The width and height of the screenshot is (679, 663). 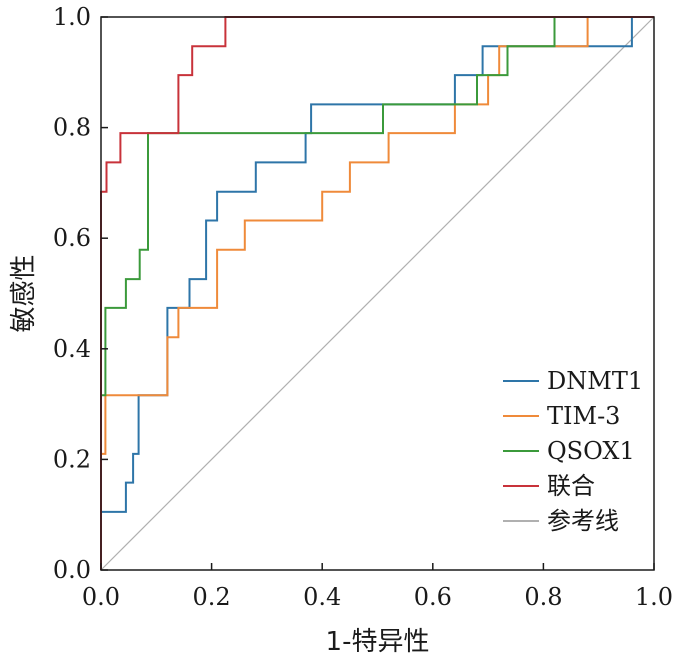 What do you see at coordinates (591, 451) in the screenshot?
I see `legend-label: QSOX1` at bounding box center [591, 451].